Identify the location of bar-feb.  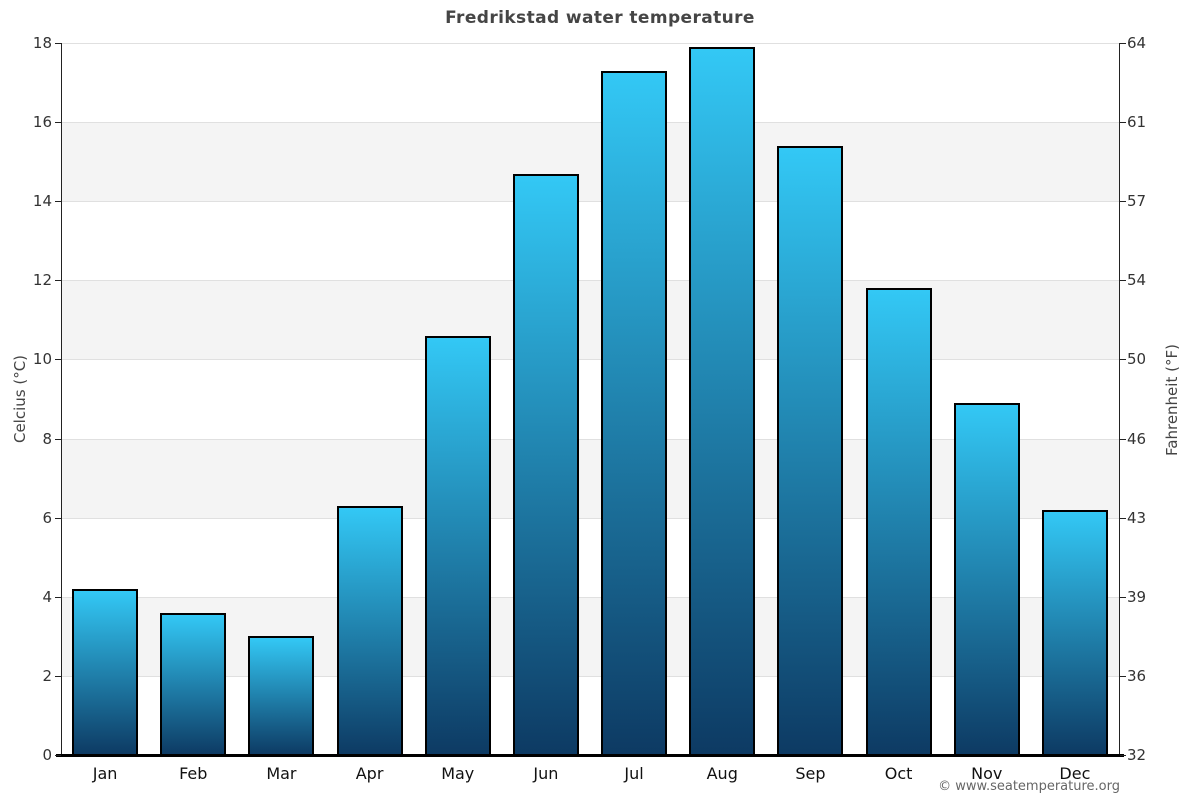
(193, 683).